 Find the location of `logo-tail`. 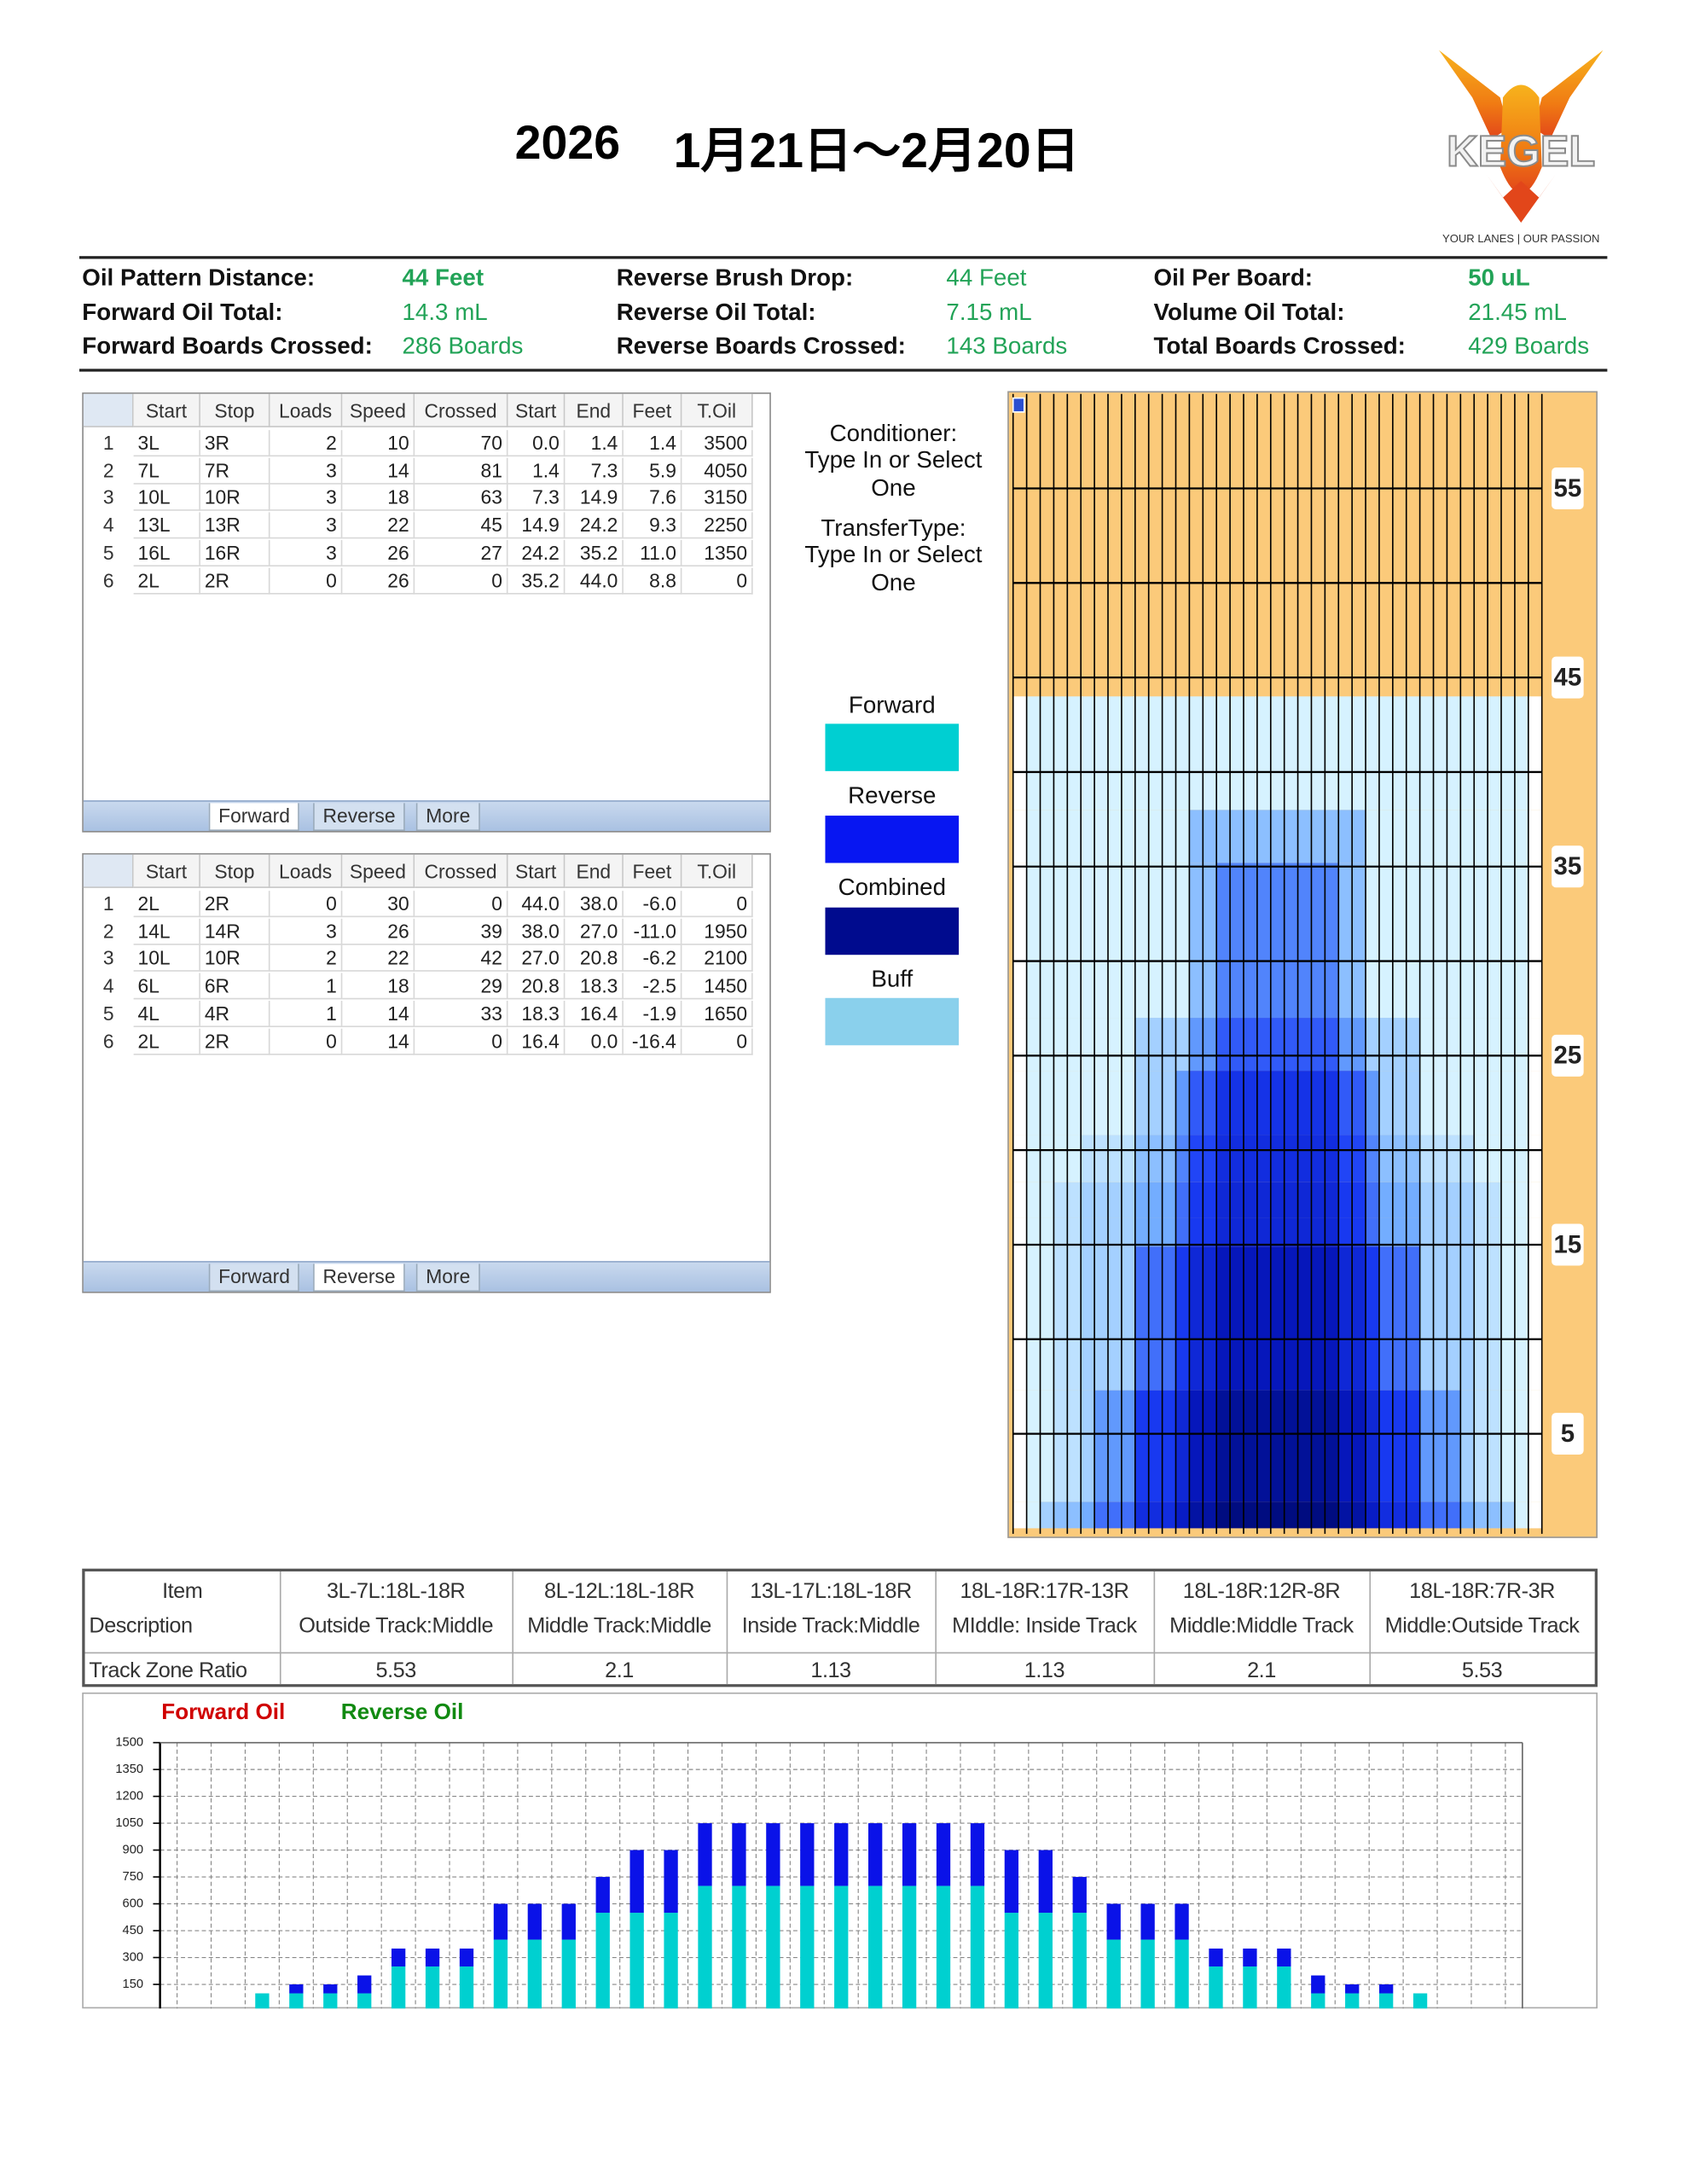

logo-tail is located at coordinates (1521, 198).